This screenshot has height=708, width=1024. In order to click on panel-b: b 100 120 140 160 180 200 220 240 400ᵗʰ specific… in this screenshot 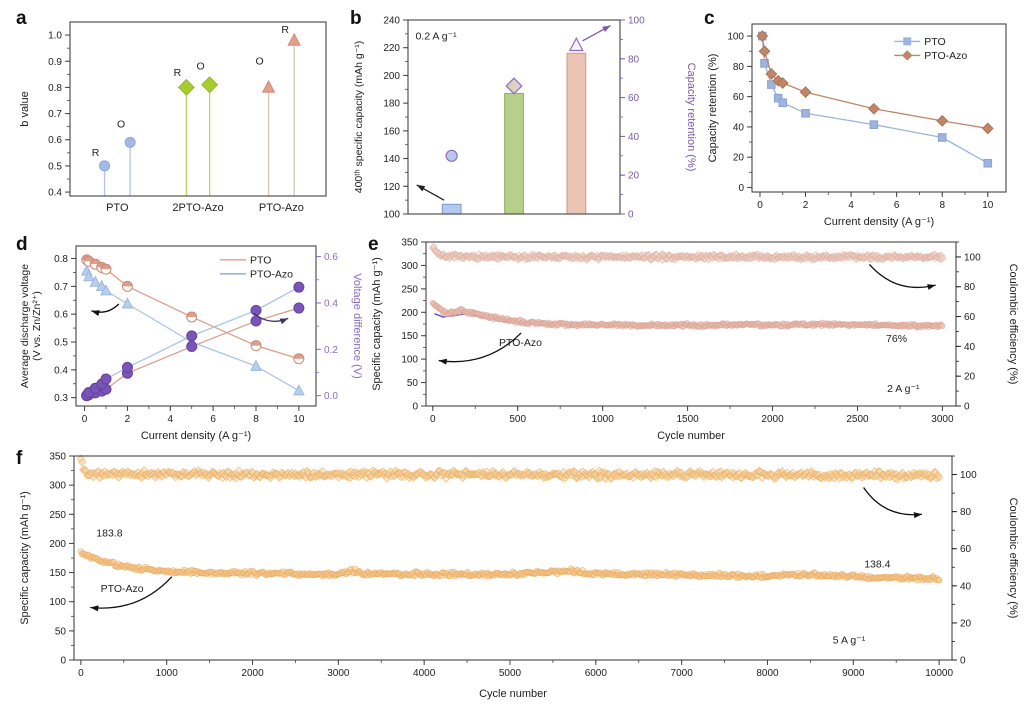, I will do `click(522, 119)`.